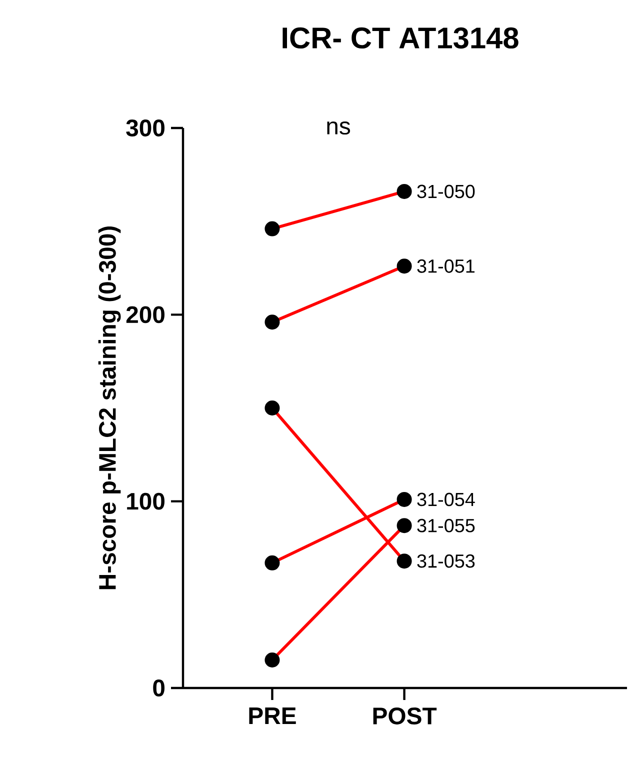 Image resolution: width=631 pixels, height=765 pixels. I want to click on annotation: ns, so click(338, 128).